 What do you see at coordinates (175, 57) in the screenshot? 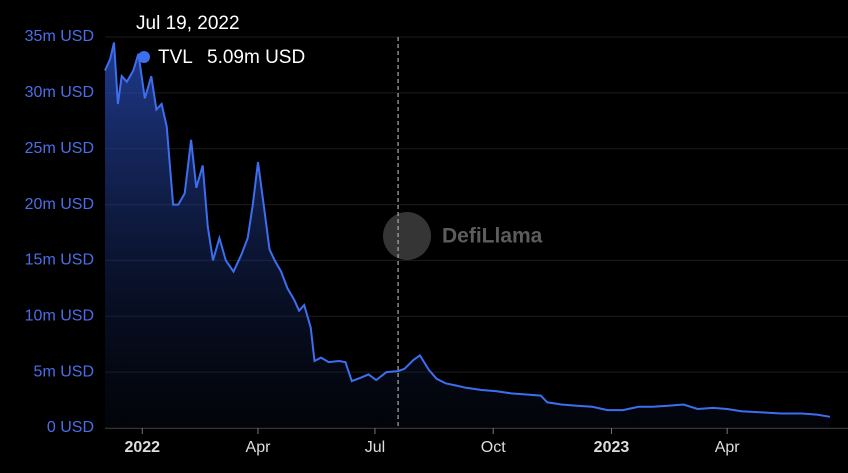
I see `tooltip-series: TVL` at bounding box center [175, 57].